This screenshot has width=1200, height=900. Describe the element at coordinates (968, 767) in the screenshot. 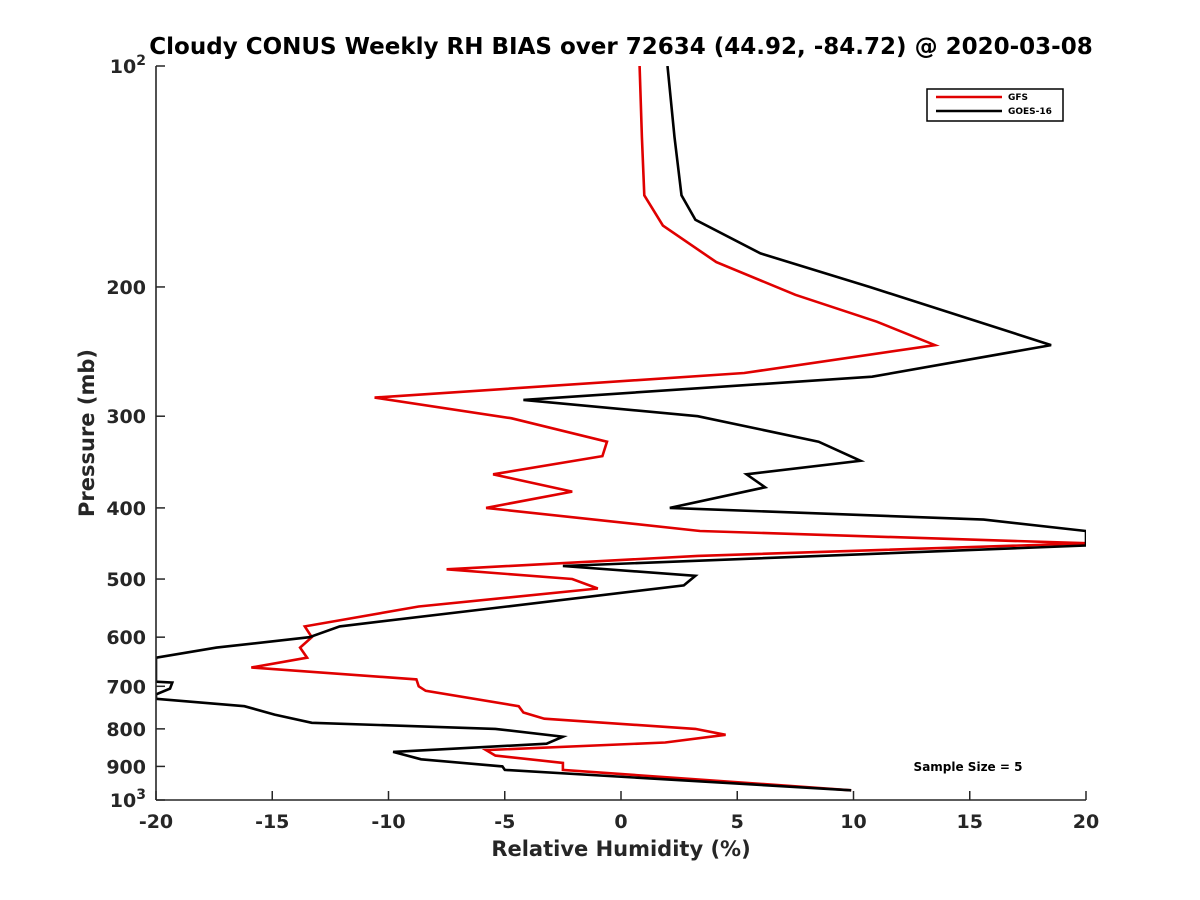

I see `sample-size-annotation: Sample Size = 5` at that location.